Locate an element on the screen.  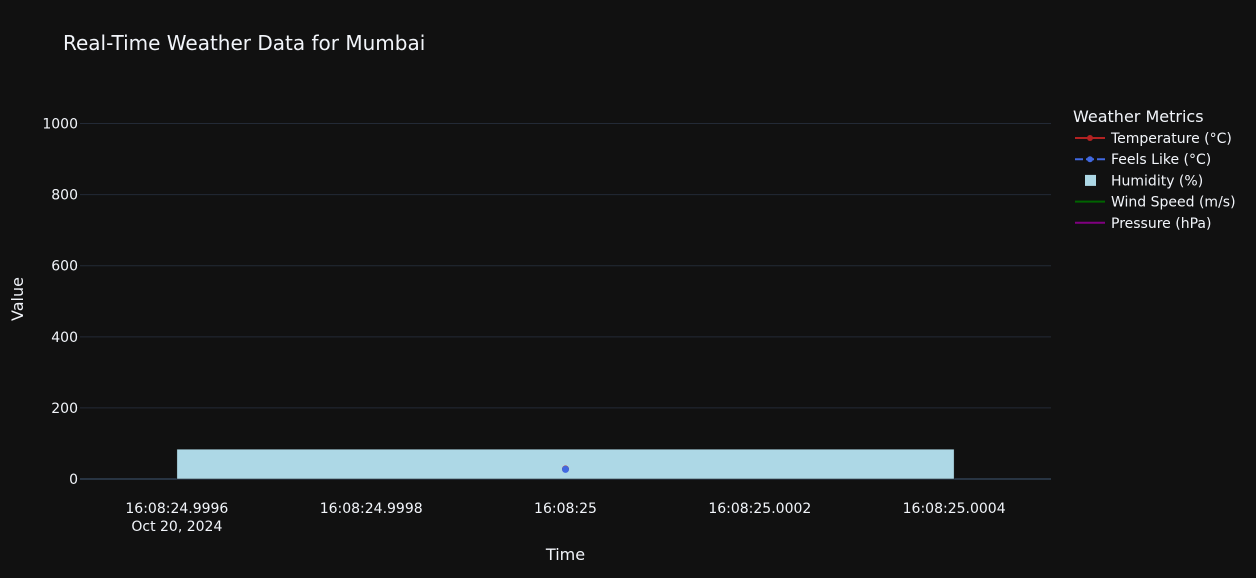
legend-label: Temperature (°C) is located at coordinates (1171, 139).